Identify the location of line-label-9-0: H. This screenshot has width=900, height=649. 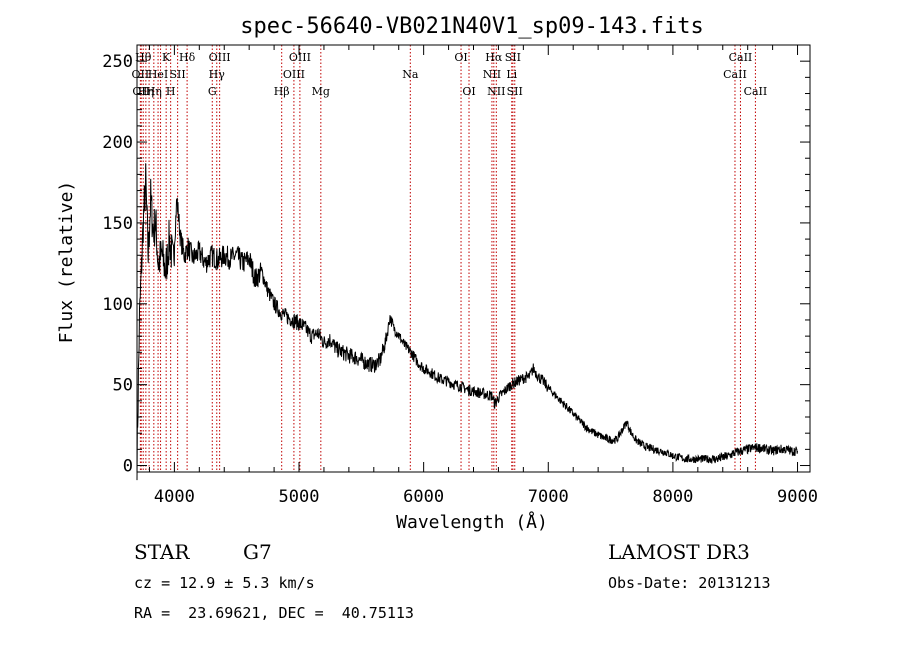
(171, 91).